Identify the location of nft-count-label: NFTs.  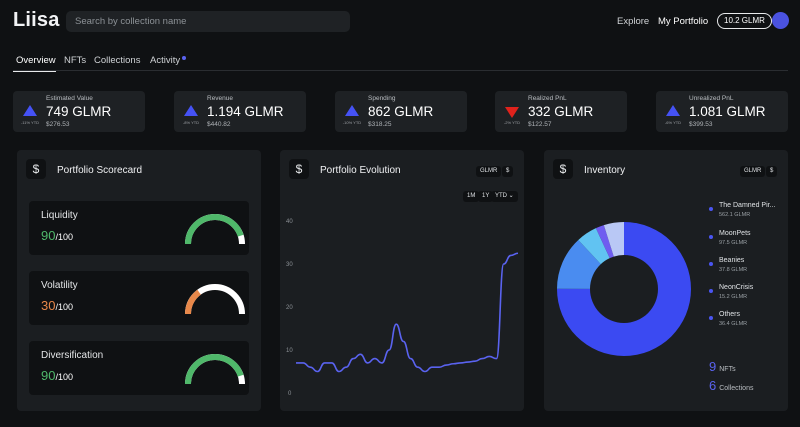
(727, 369).